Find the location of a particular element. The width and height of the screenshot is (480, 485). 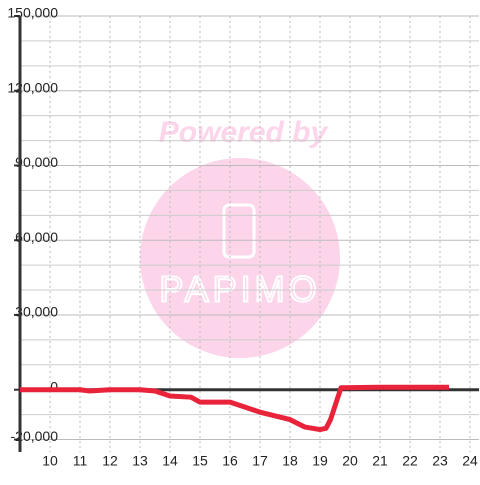

y-tick-label: 30,000 is located at coordinates (36, 312).